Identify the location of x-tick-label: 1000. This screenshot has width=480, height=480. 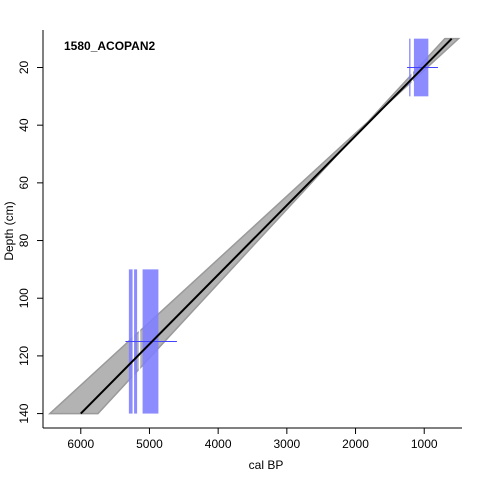
(424, 444).